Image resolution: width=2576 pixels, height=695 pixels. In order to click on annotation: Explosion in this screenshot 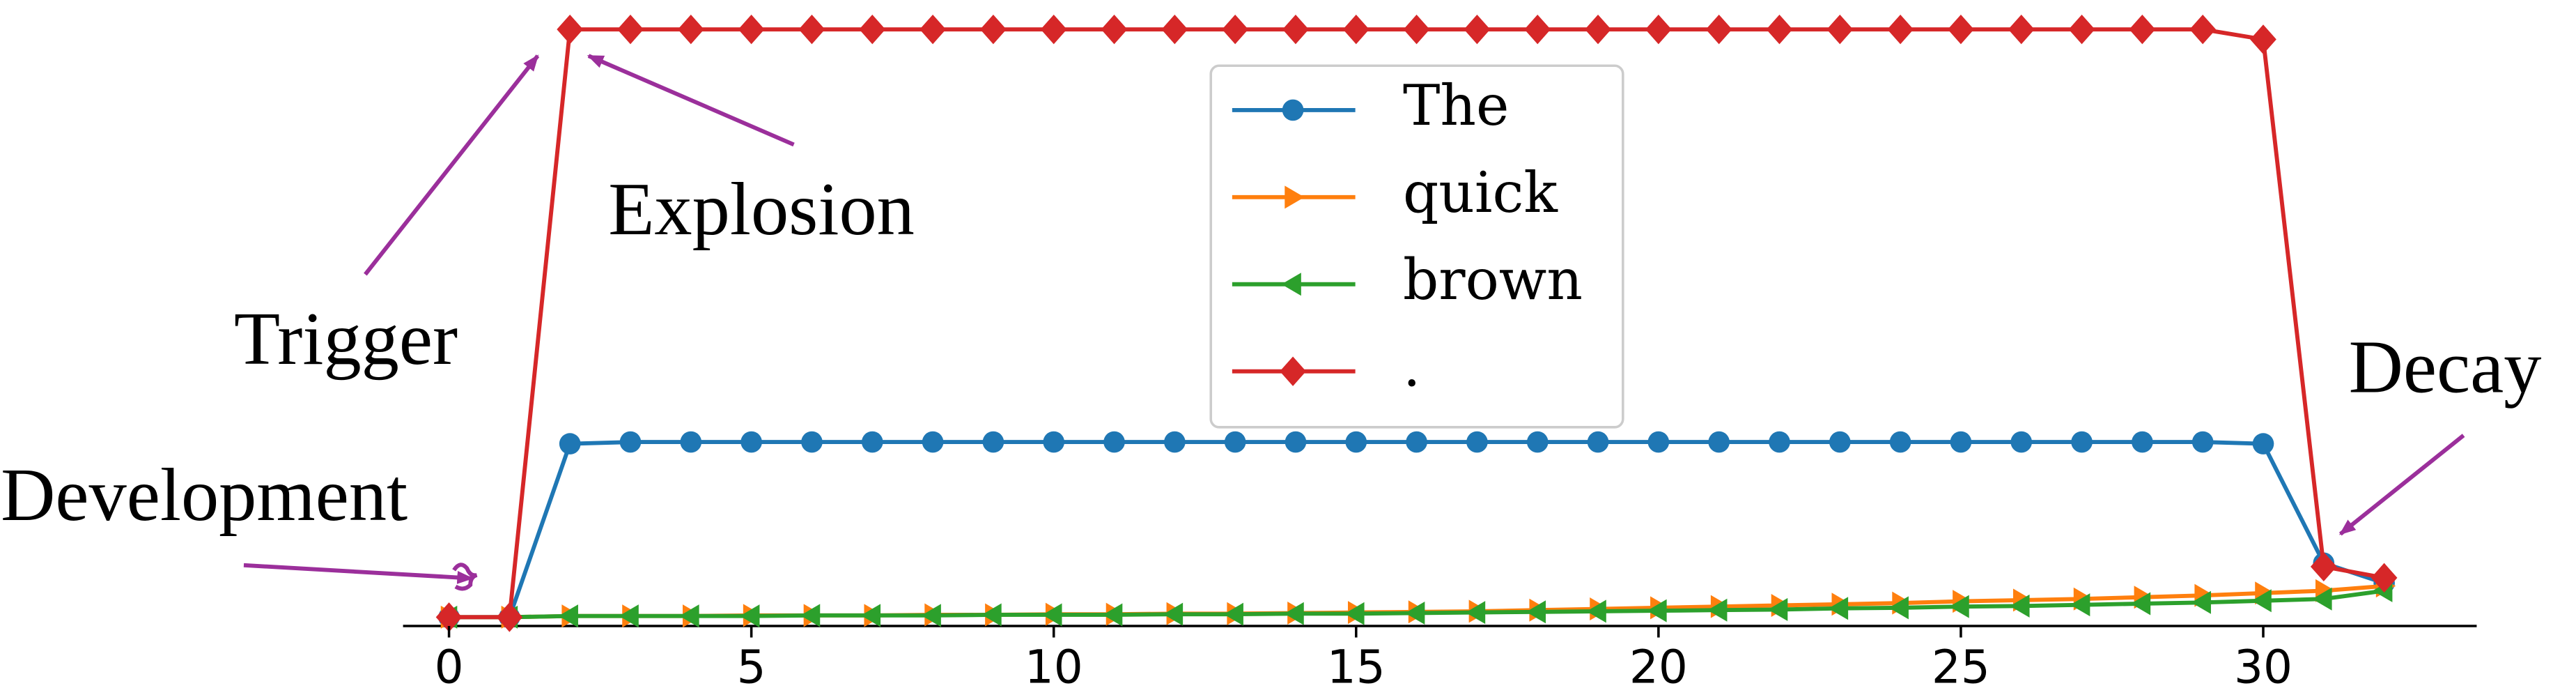, I will do `click(761, 209)`.